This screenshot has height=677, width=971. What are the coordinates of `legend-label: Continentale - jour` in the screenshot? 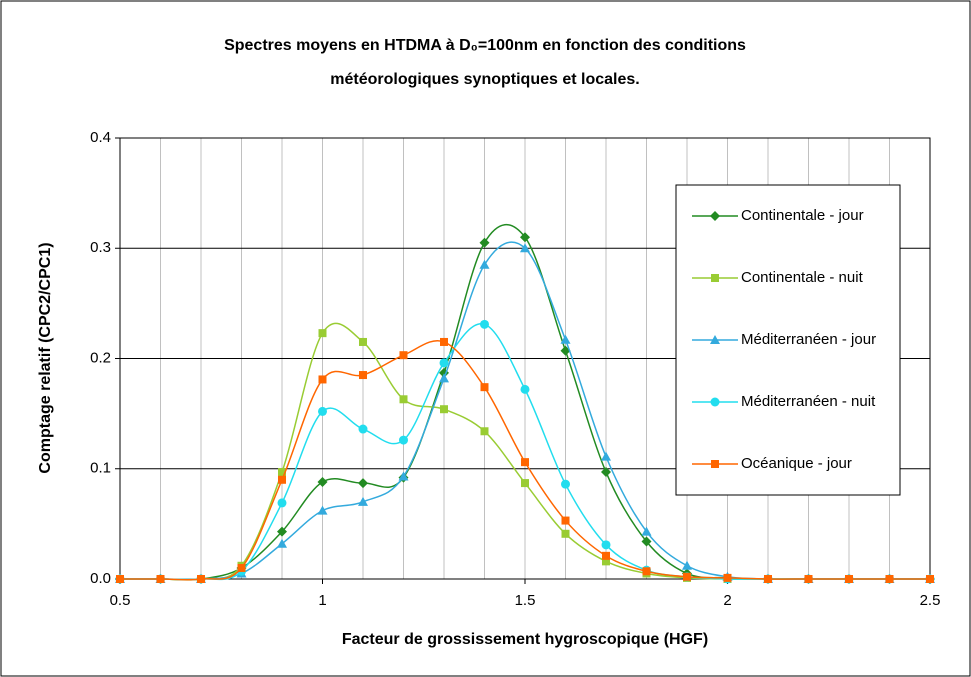 It's located at (802, 215).